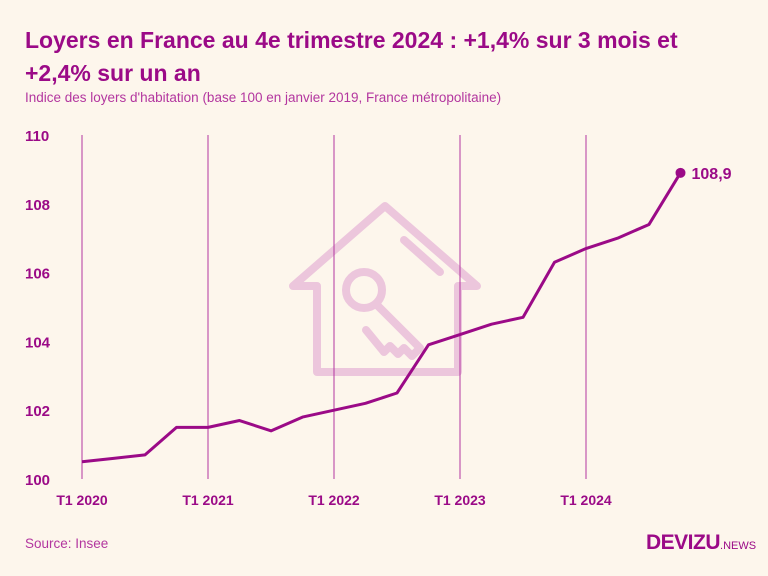 This screenshot has width=768, height=576. I want to click on data-point, so click(680, 172).